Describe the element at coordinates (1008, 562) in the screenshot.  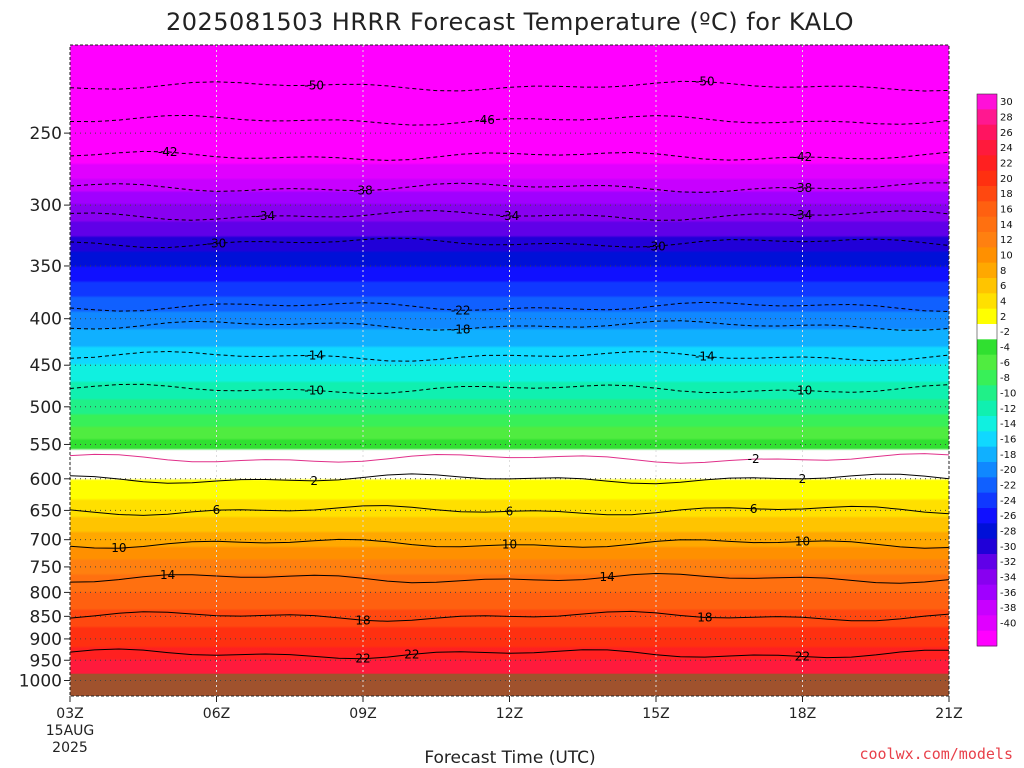
I see `colorbar-label: -32` at that location.